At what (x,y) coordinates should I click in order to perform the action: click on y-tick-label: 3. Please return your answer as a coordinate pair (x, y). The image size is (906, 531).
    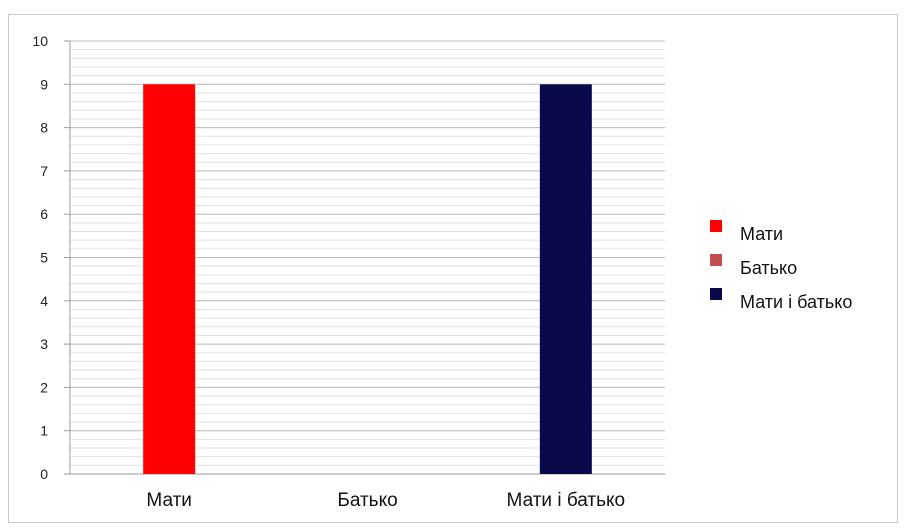
    Looking at the image, I should click on (44, 344).